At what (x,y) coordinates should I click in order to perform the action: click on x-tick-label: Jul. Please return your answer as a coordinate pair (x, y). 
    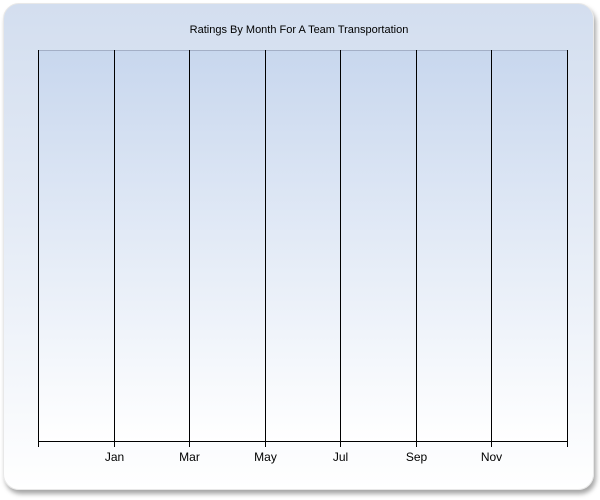
    Looking at the image, I should click on (340, 457).